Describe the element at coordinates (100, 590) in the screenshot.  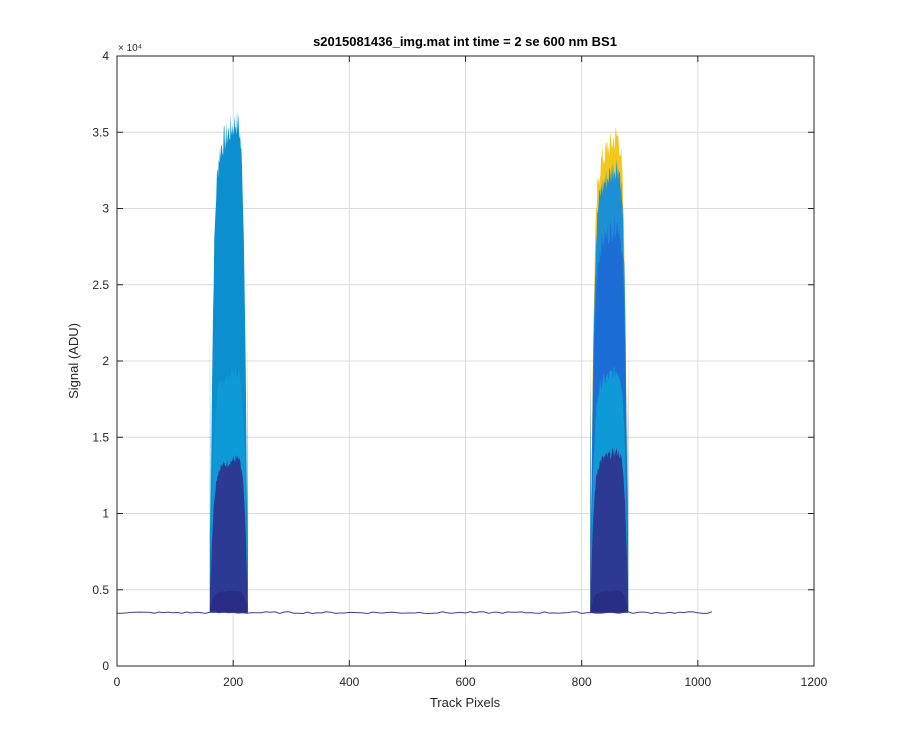
I see `y-tick-label: 0.5` at that location.